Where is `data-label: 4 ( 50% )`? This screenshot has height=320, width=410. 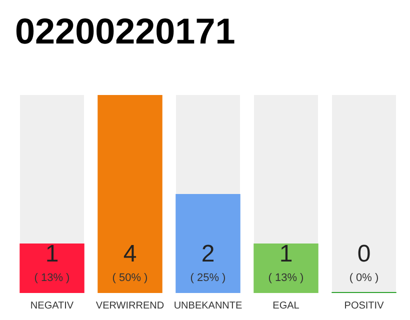 data-label: 4 ( 50% ) is located at coordinates (130, 262).